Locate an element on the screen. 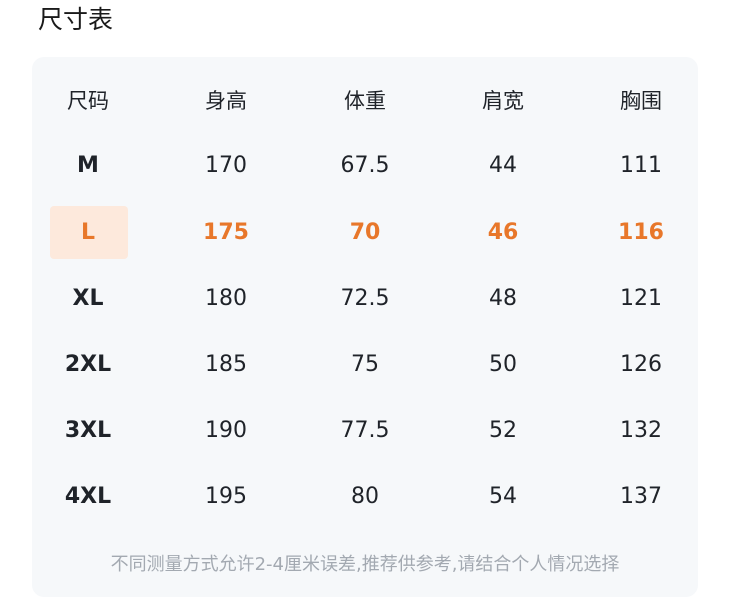 This screenshot has height=597, width=730. cell-shoulder: 46 is located at coordinates (503, 232).